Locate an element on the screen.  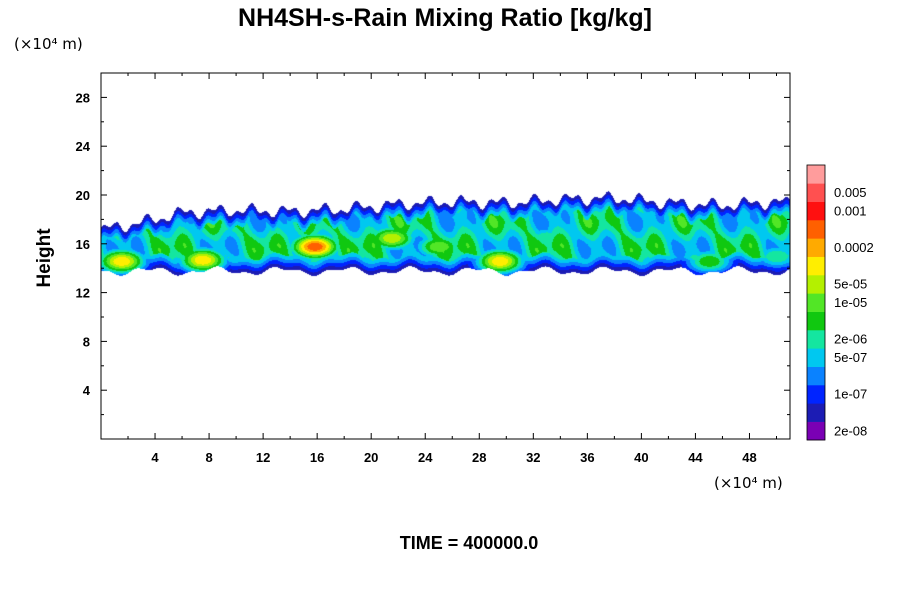
legend-label: 0.005 is located at coordinates (850, 192).